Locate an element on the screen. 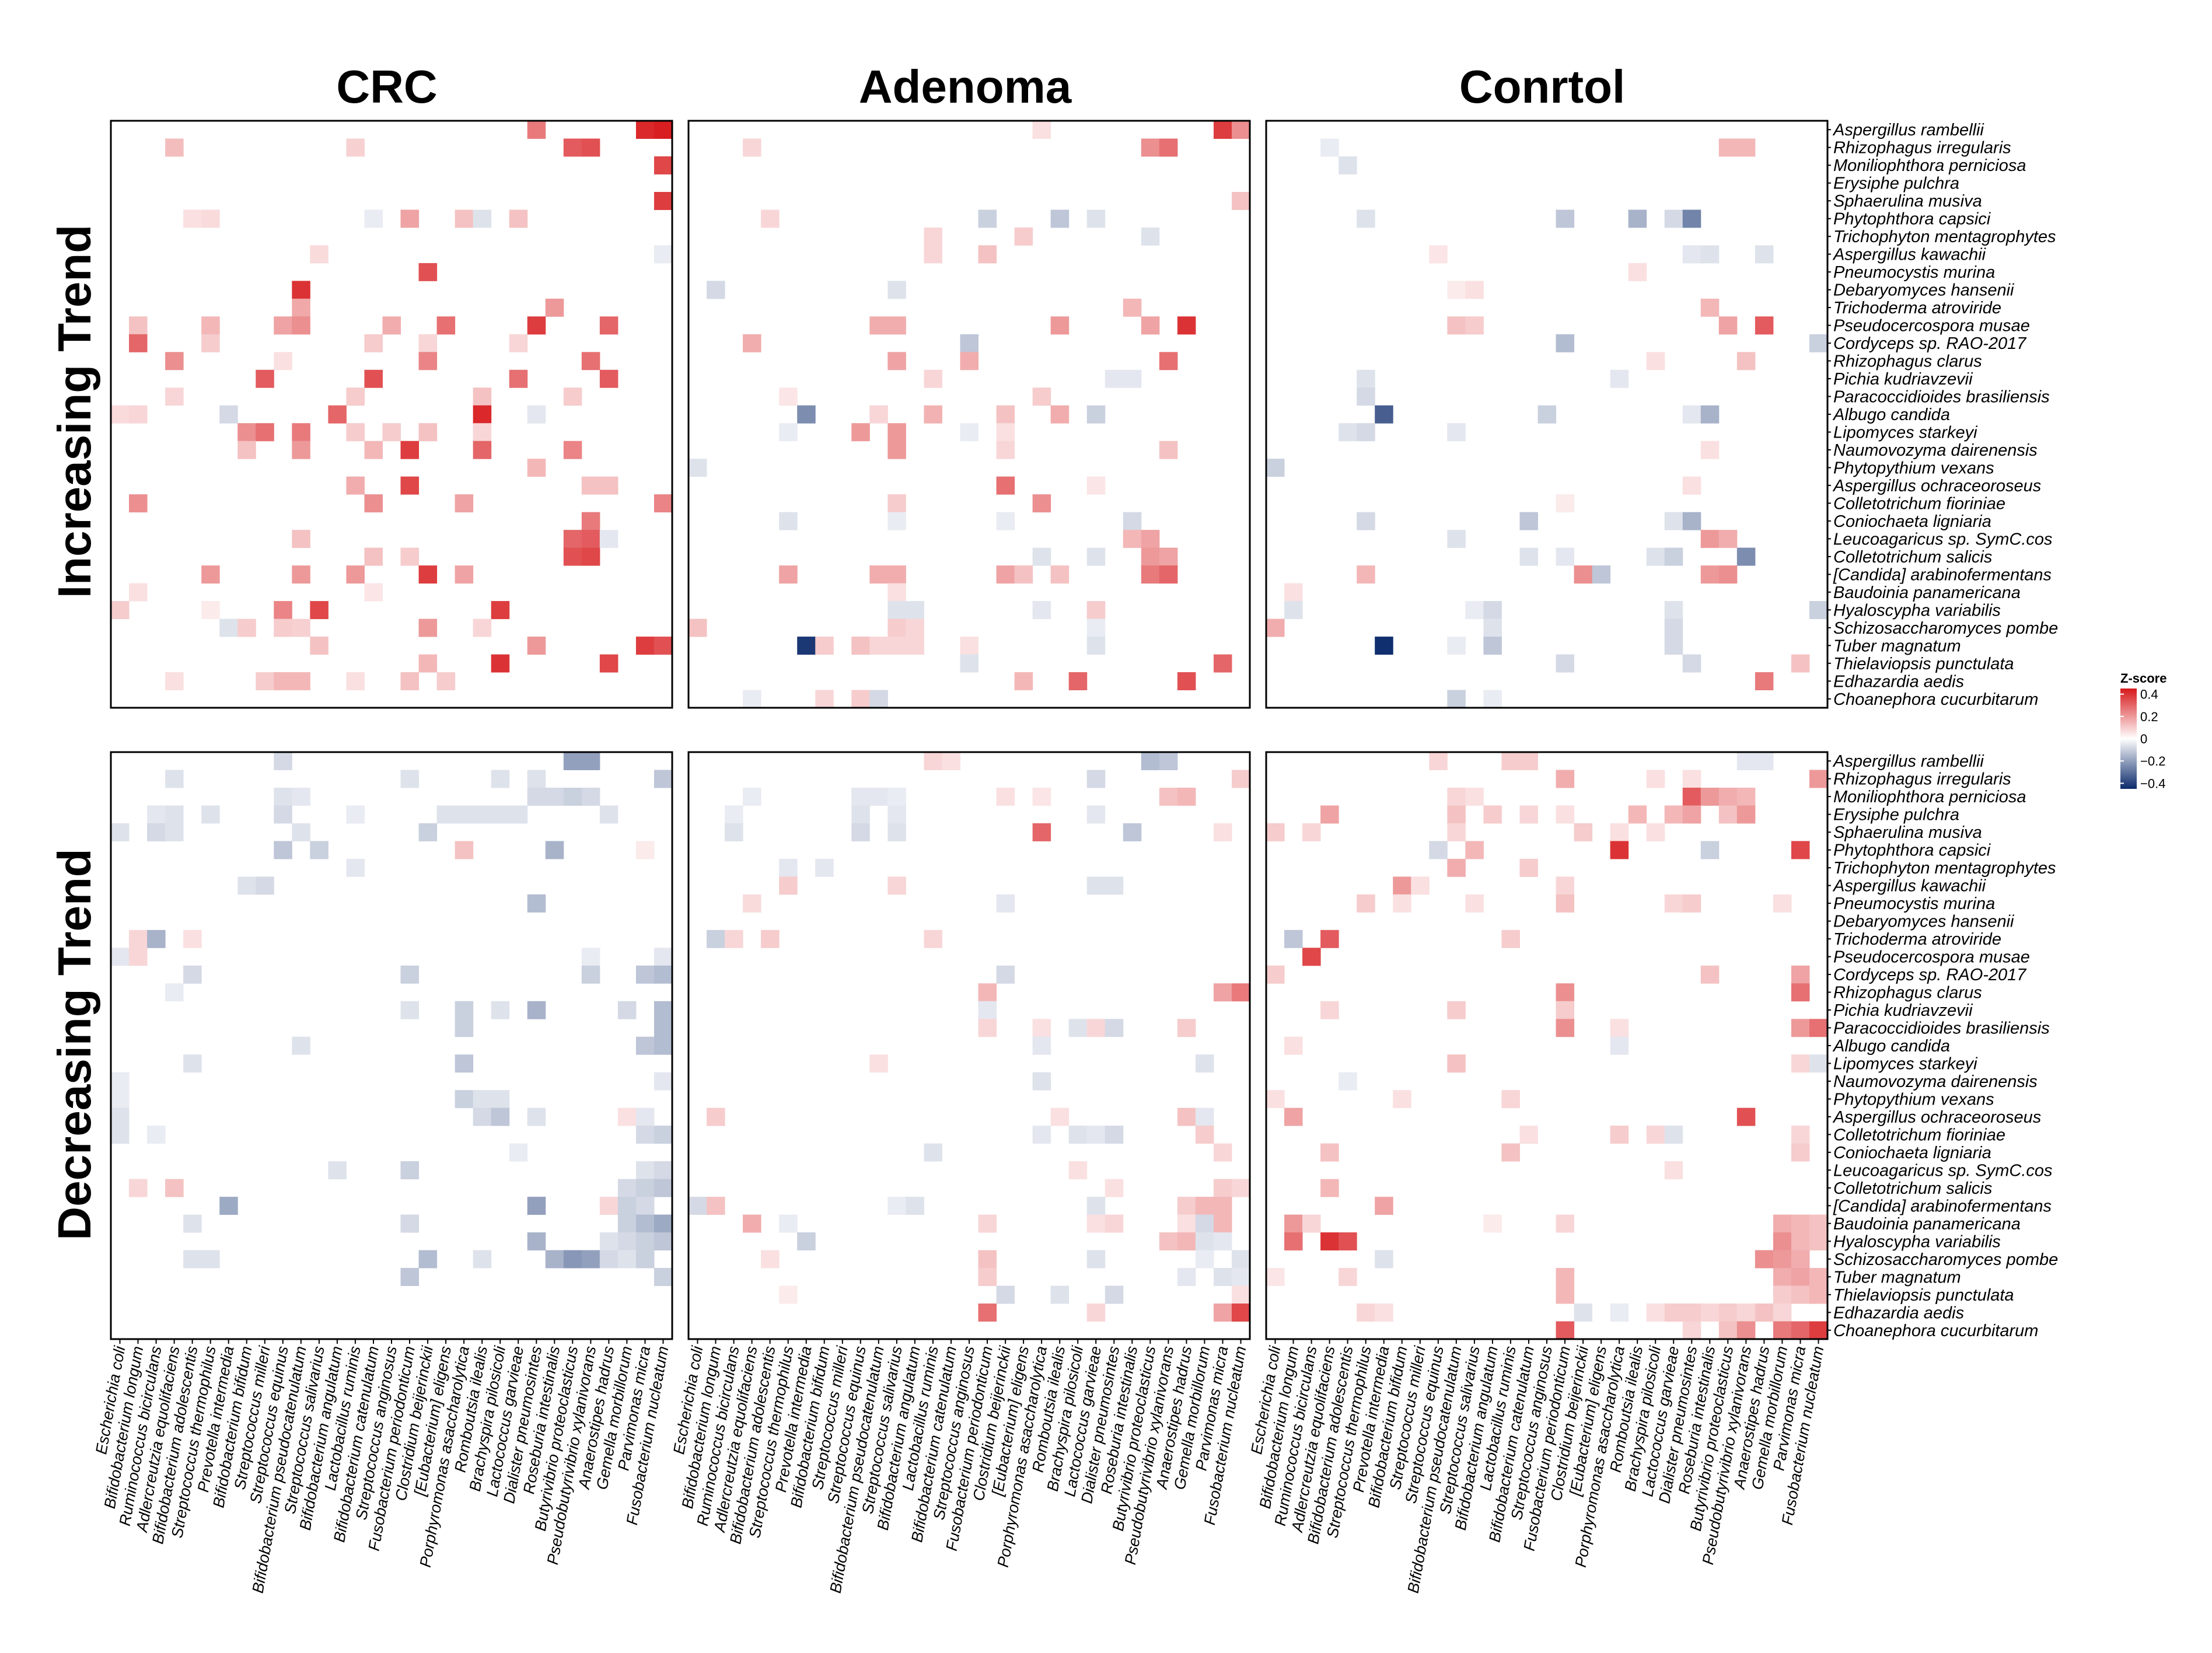  y-tick-label: Thielaviopsis punctulata is located at coordinates (1923, 1296).